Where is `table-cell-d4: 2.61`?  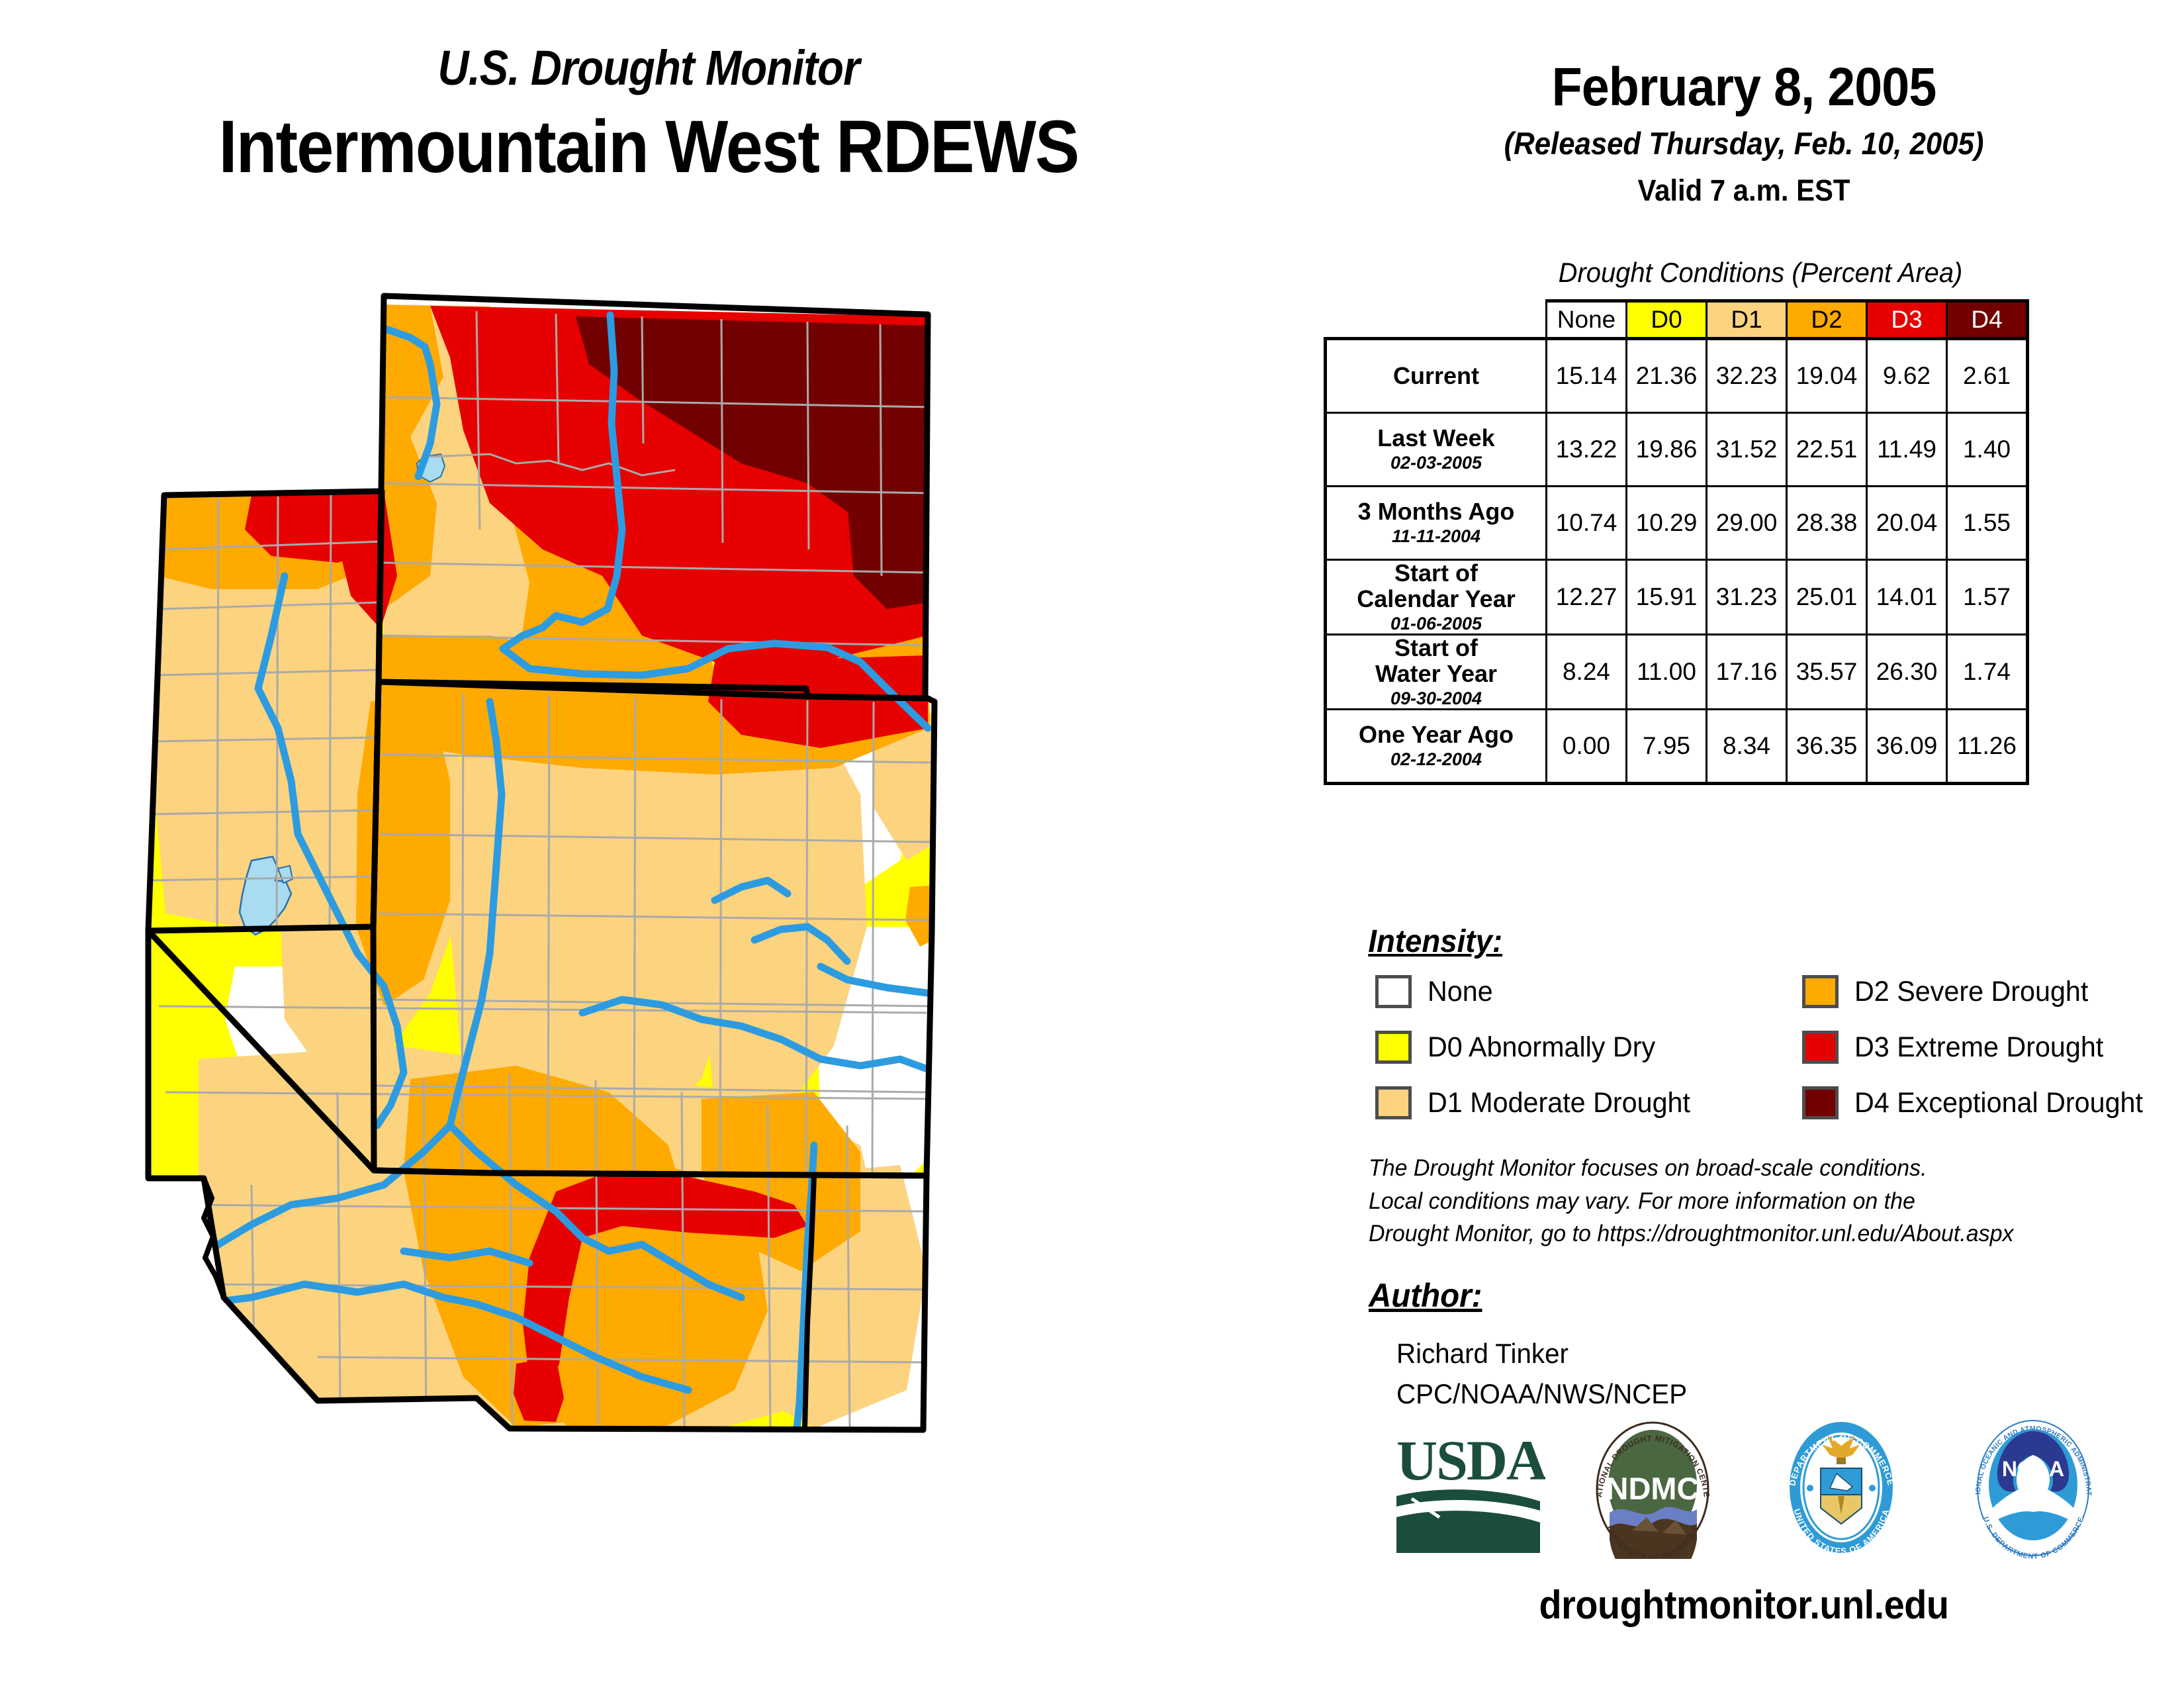 table-cell-d4: 2.61 is located at coordinates (1988, 375).